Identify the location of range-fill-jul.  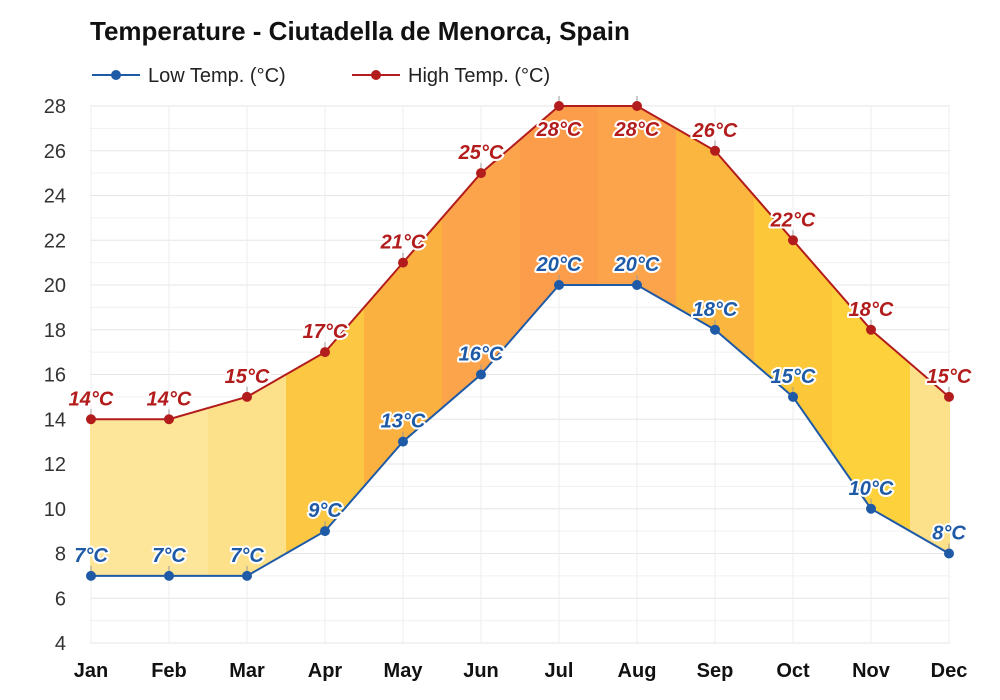
(559, 218).